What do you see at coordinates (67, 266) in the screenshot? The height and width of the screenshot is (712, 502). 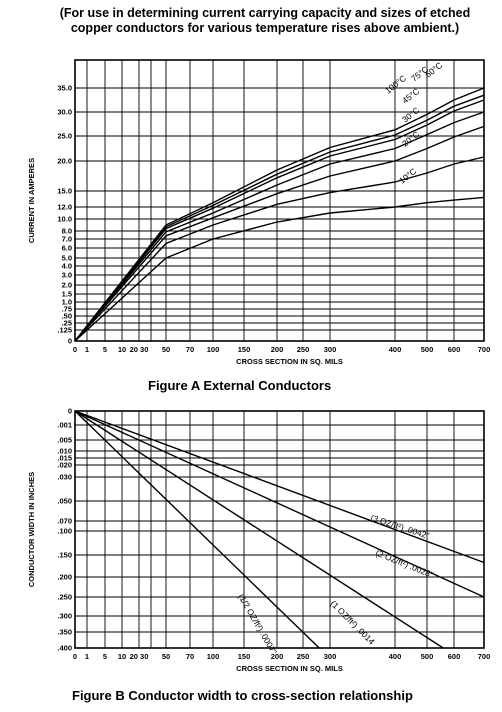 I see `y-tick-label: 4.0` at bounding box center [67, 266].